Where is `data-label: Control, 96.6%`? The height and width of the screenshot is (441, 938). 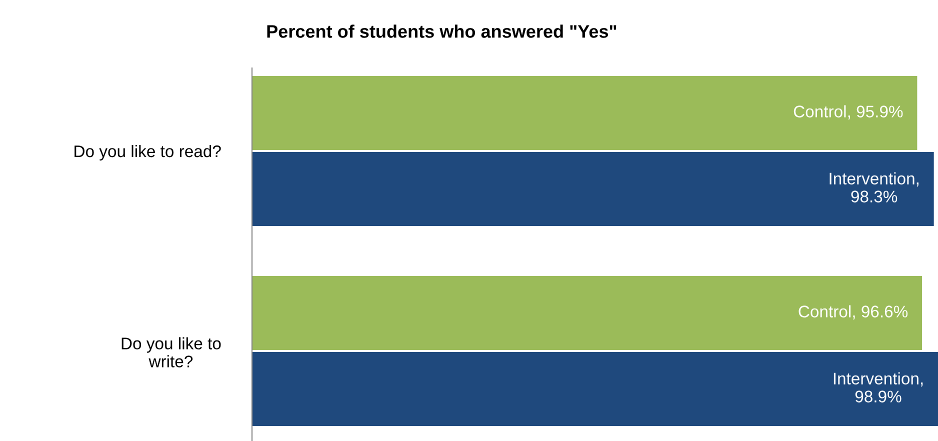 data-label: Control, 96.6% is located at coordinates (853, 312).